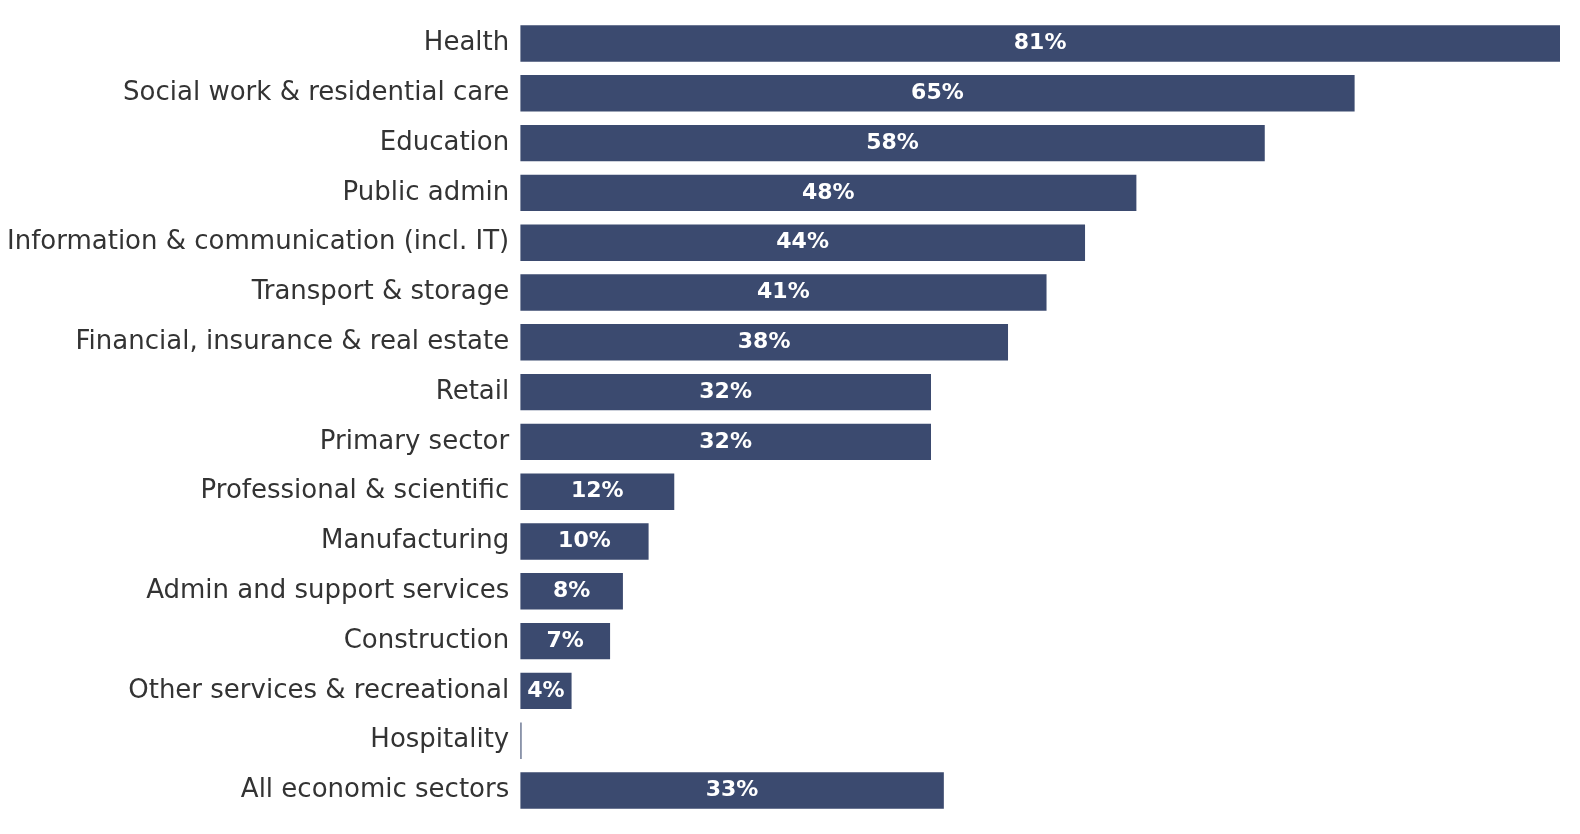  What do you see at coordinates (292, 340) in the screenshot?
I see `y-tick-label: Financial, insurance & real estate` at bounding box center [292, 340].